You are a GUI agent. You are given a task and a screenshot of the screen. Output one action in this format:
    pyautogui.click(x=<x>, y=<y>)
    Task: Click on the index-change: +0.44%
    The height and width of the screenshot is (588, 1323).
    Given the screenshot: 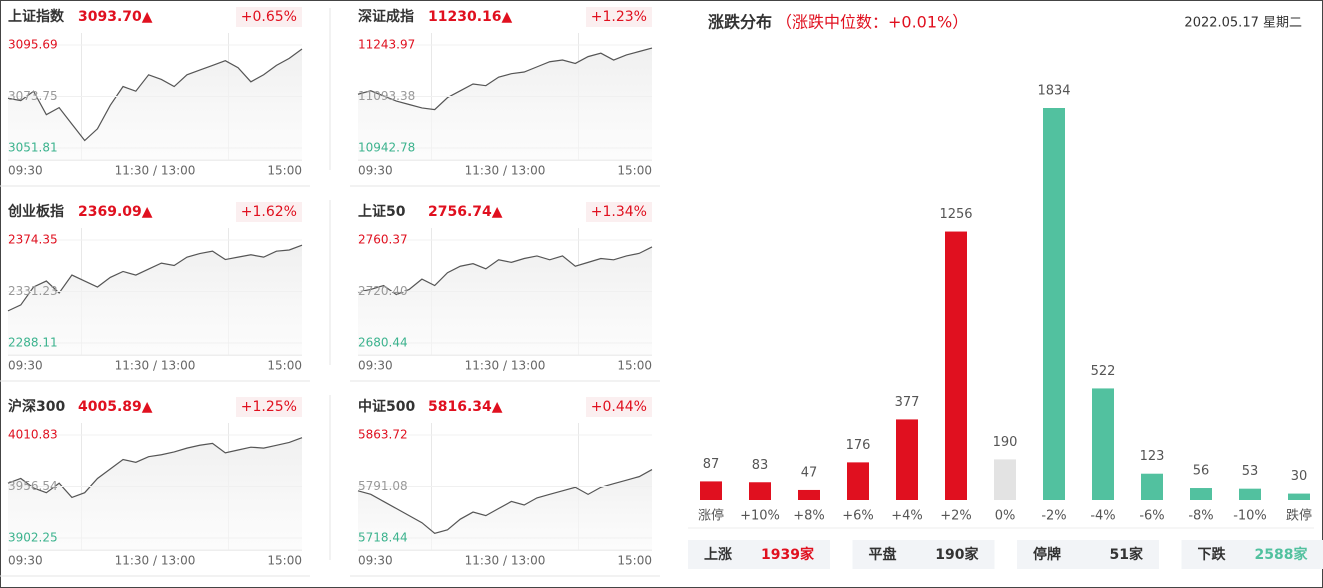 What is the action you would take?
    pyautogui.click(x=619, y=407)
    